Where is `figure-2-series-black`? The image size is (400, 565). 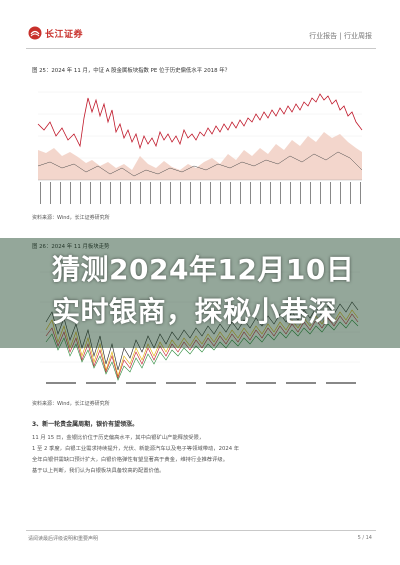 figure-2-series-black is located at coordinates (202, 336).